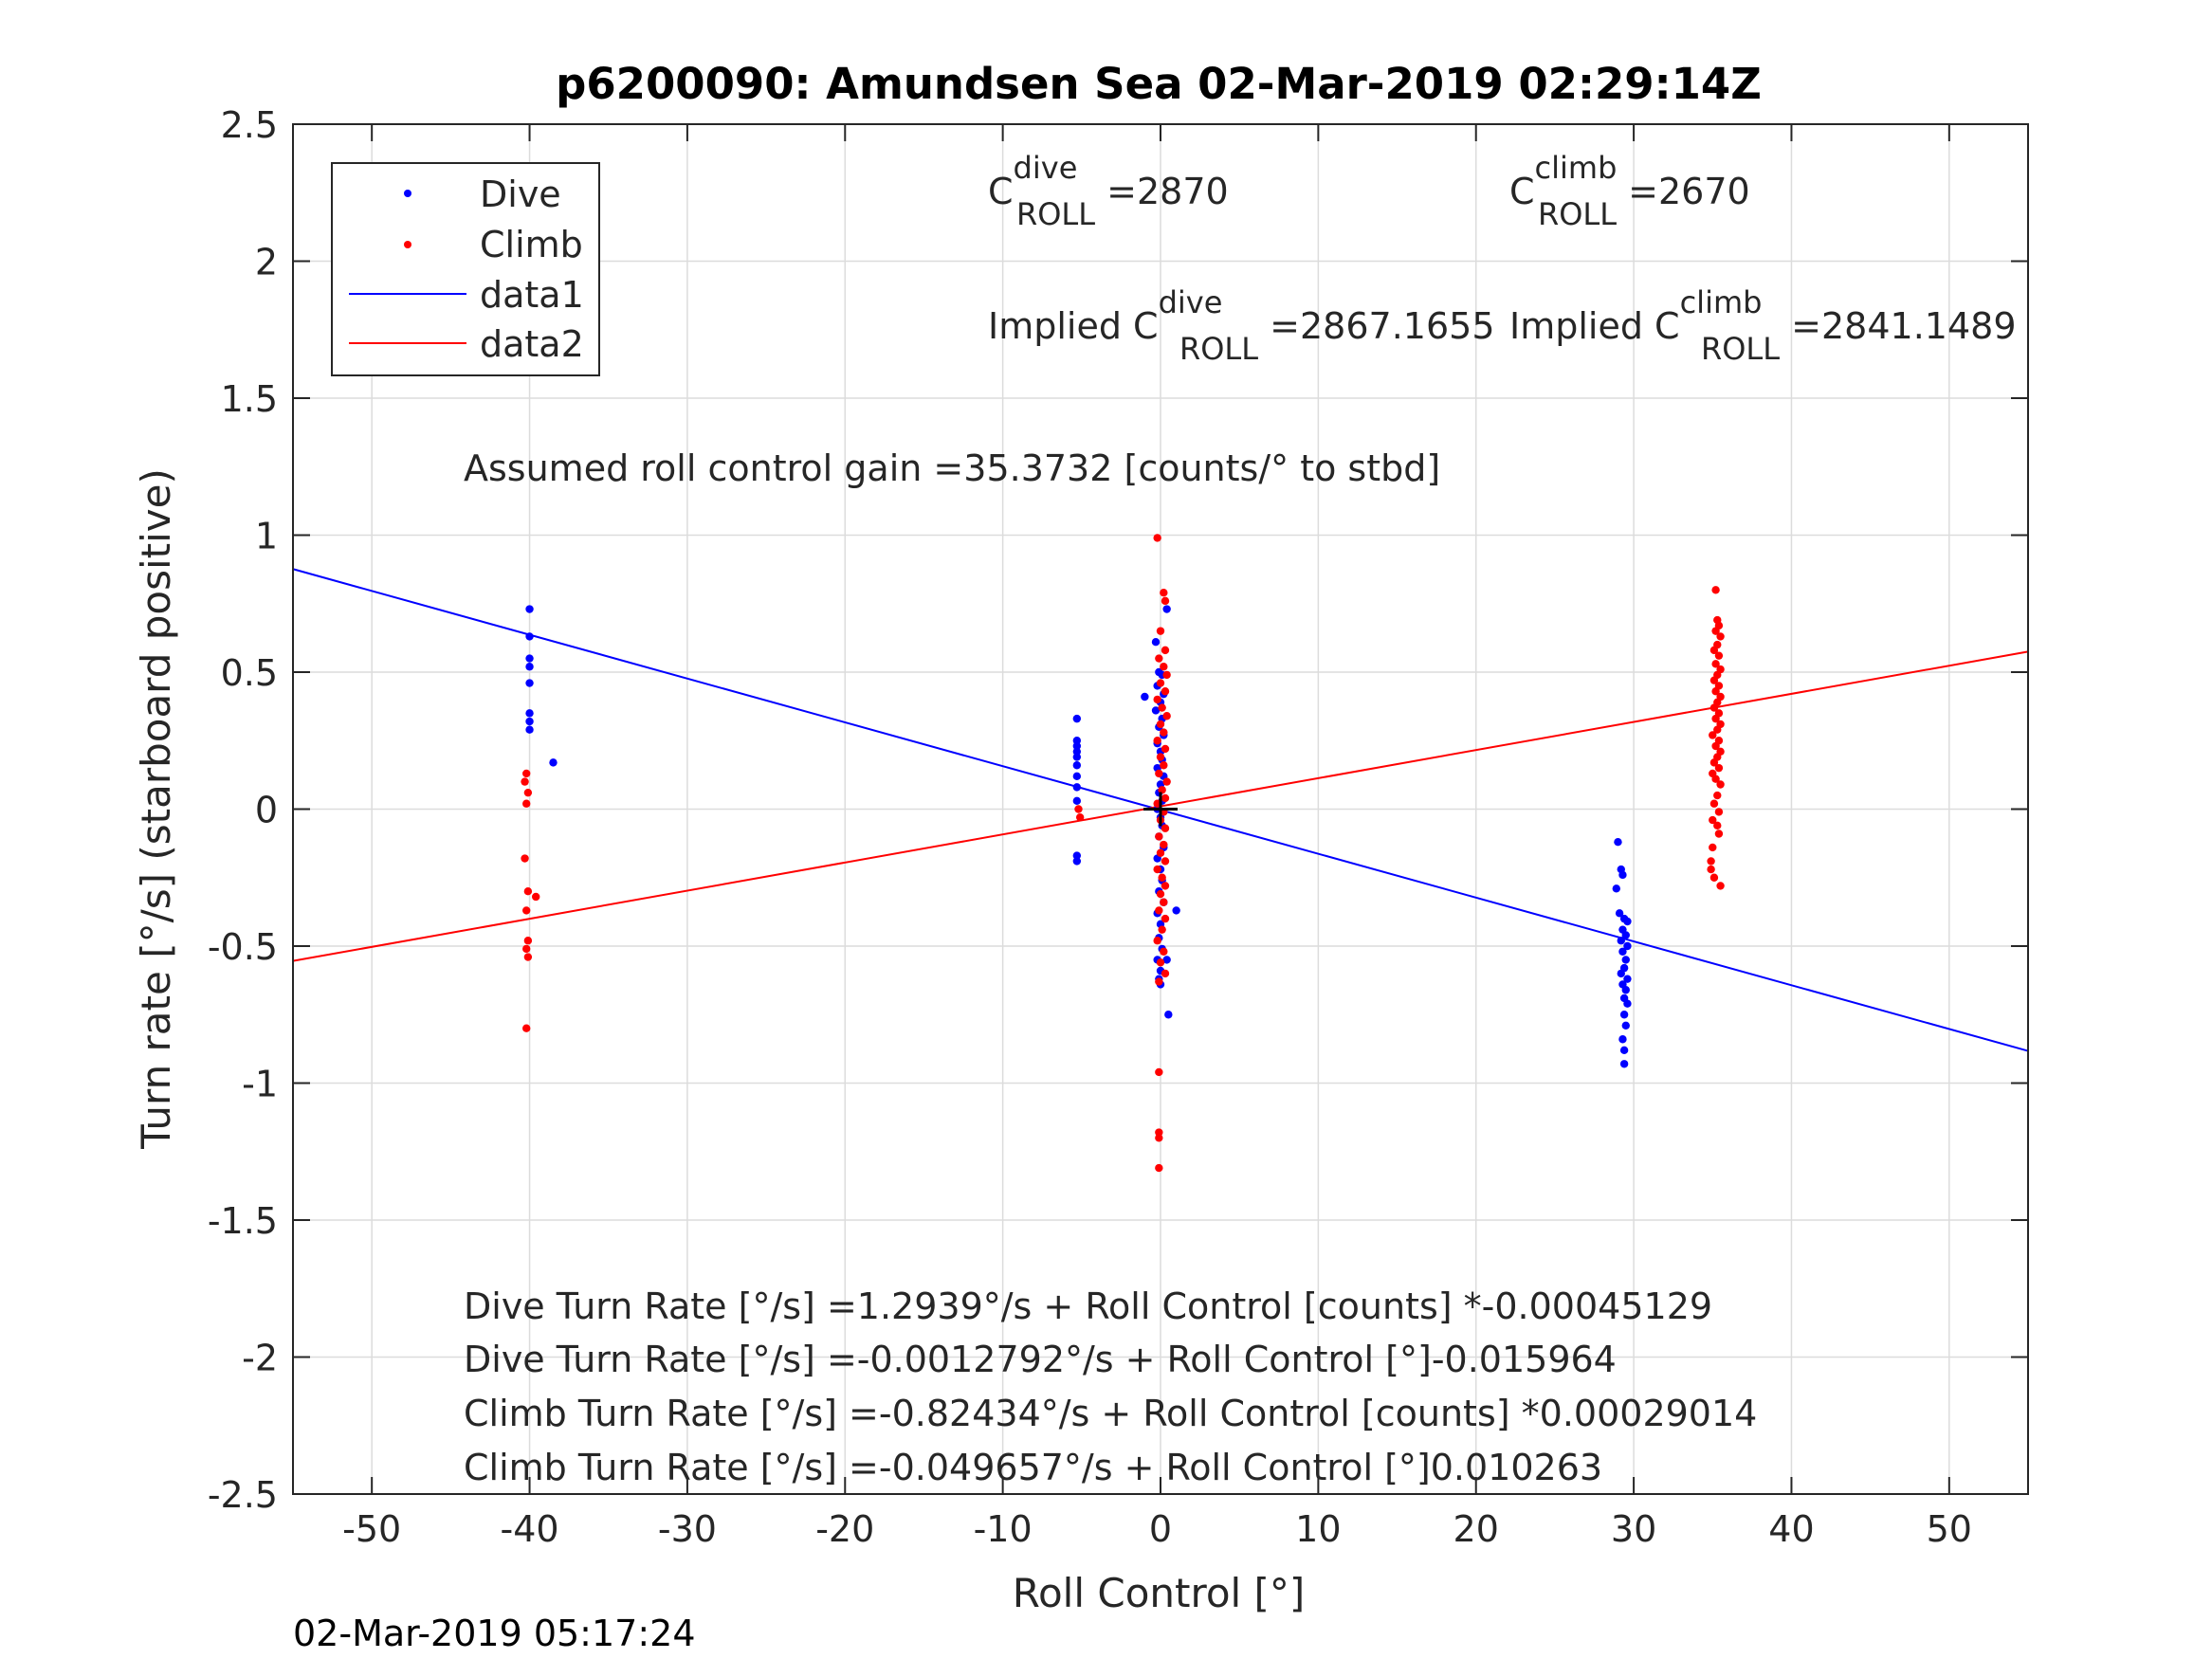 The width and height of the screenshot is (2212, 1659). I want to click on y-tick-label: -0.5, so click(243, 947).